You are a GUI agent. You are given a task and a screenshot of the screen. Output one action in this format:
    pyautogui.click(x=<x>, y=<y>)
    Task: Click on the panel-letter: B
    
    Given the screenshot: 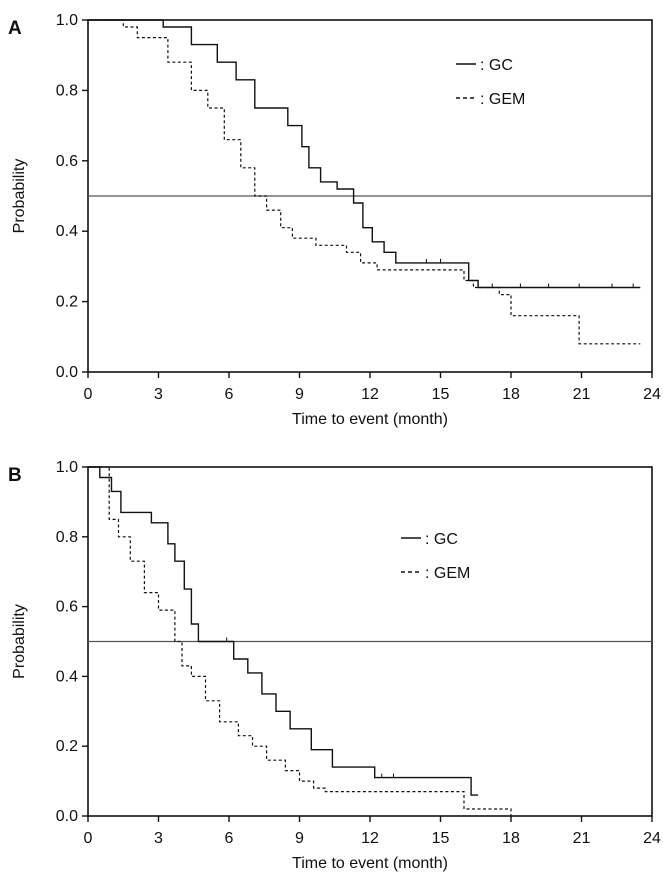 What is the action you would take?
    pyautogui.click(x=15, y=475)
    